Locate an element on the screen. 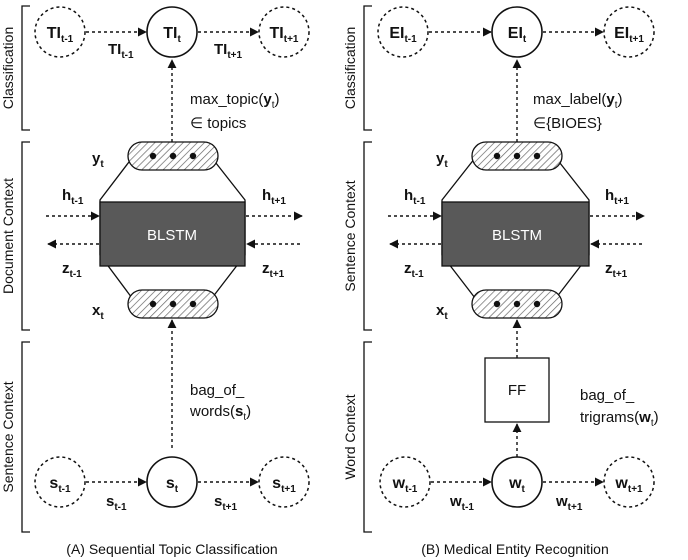 The height and width of the screenshot is (560, 688). node-w-next-label: wt+1 is located at coordinates (628, 485).